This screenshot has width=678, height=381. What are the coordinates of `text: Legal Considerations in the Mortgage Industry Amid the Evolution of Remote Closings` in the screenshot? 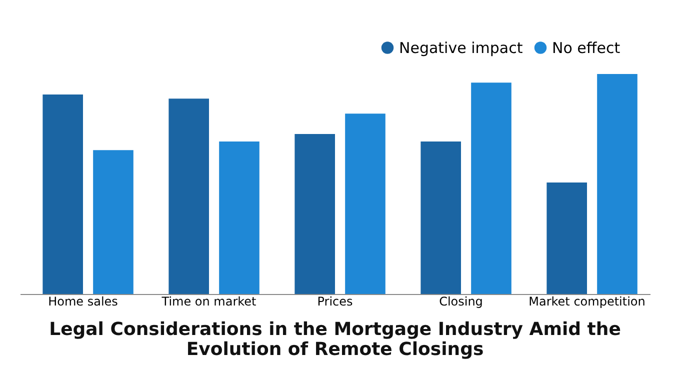 It's located at (335, 339).